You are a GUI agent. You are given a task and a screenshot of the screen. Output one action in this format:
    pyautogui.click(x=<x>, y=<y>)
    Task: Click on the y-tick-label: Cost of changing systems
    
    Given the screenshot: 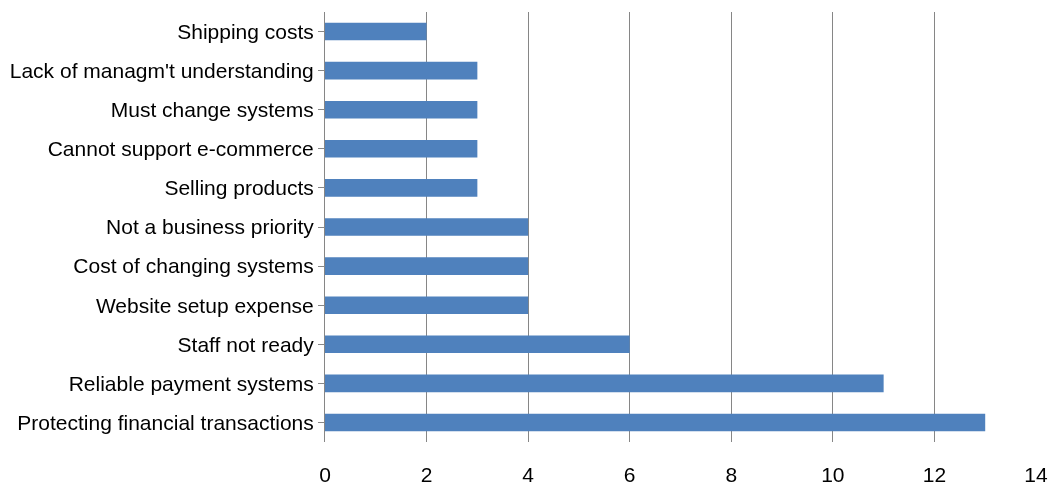 What is the action you would take?
    pyautogui.click(x=193, y=266)
    